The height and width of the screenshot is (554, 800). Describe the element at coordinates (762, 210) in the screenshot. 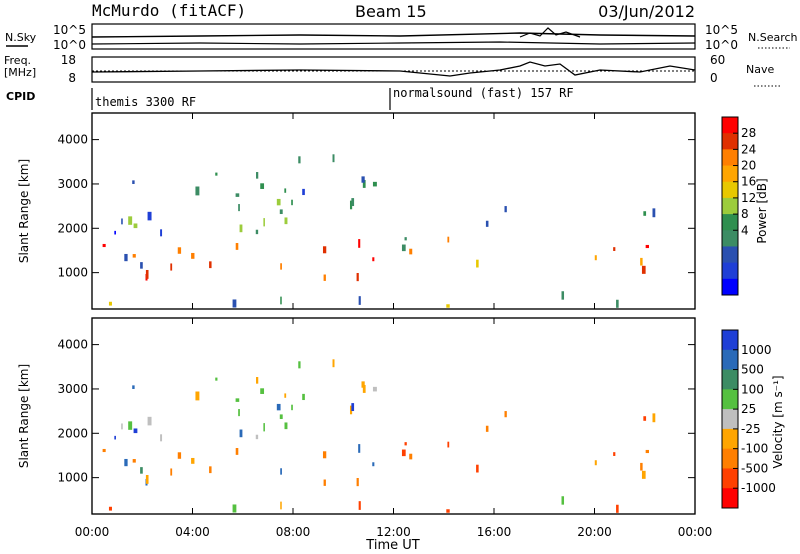

I see `power-colorbar-label: Power [dB]` at that location.